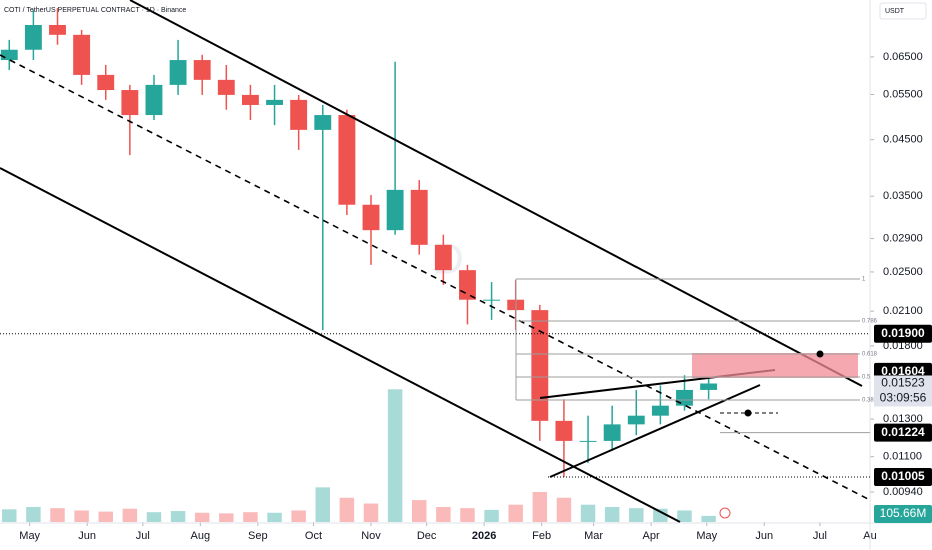 This screenshot has width=932, height=550. Describe the element at coordinates (870, 401) in the screenshot. I see `fib-label: 0.382` at that location.